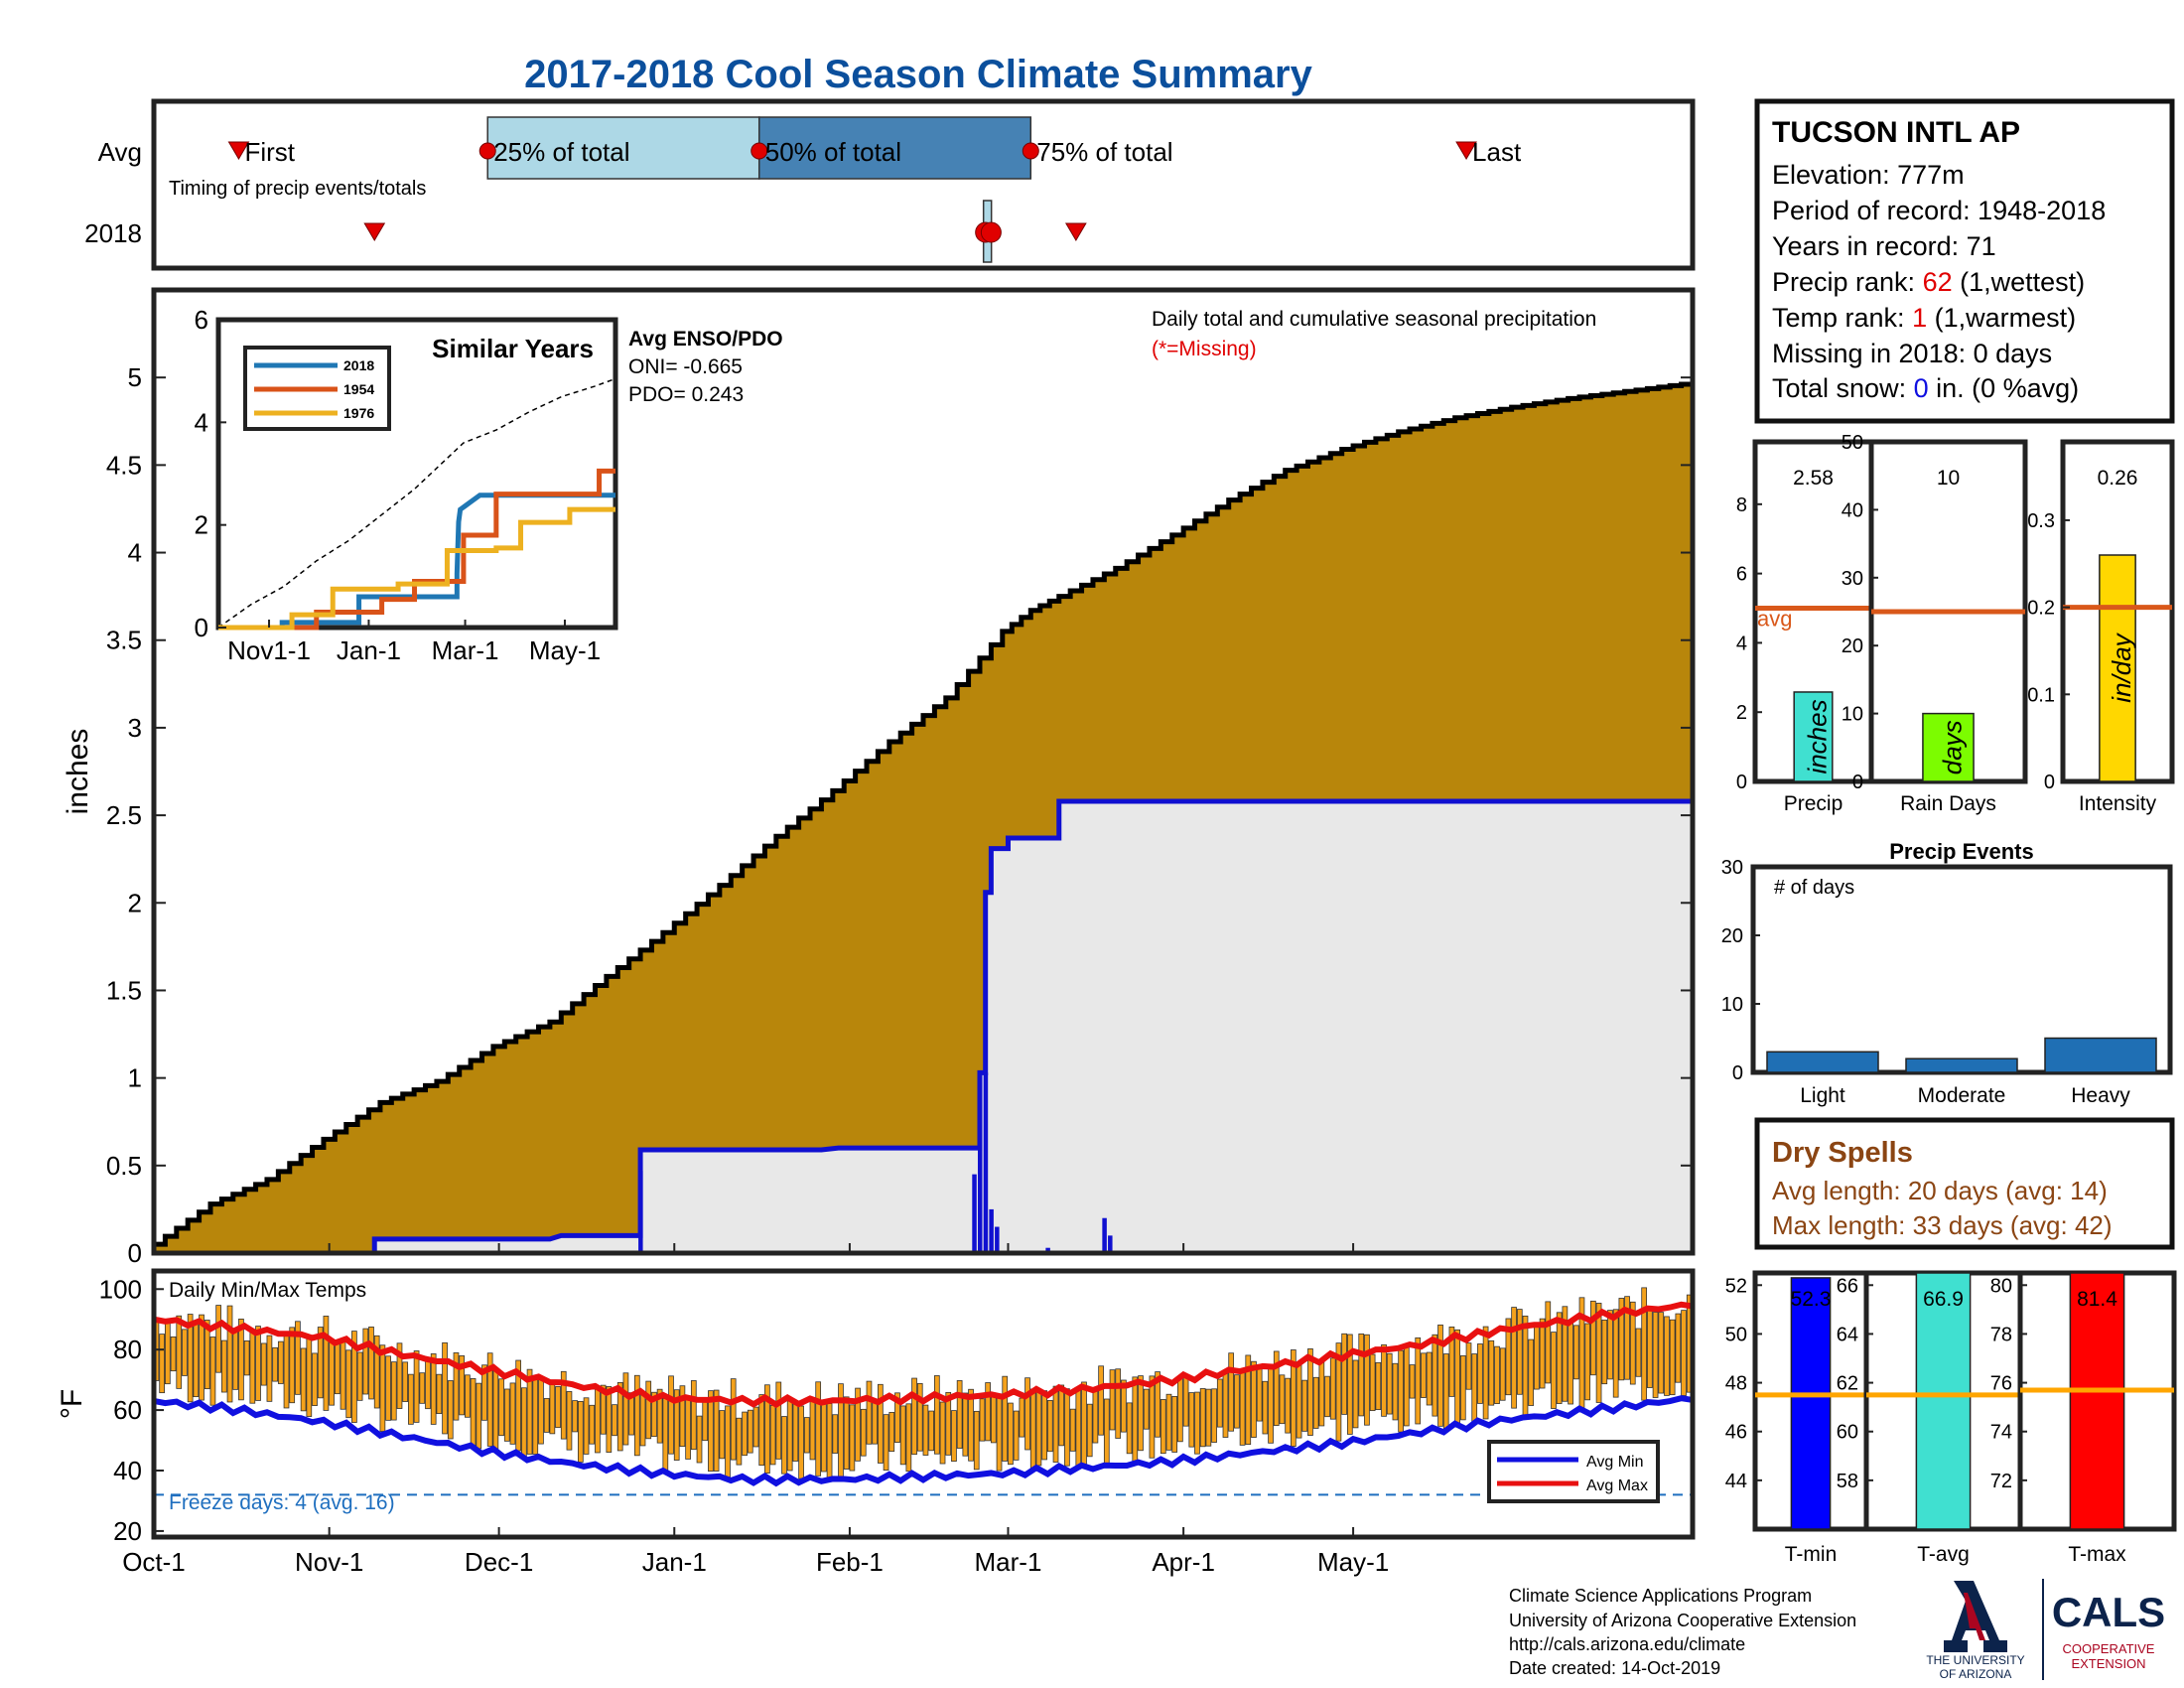 This screenshot has width=2184, height=1688. What do you see at coordinates (565, 650) in the screenshot?
I see `inset-x-tick-label: May-1` at bounding box center [565, 650].